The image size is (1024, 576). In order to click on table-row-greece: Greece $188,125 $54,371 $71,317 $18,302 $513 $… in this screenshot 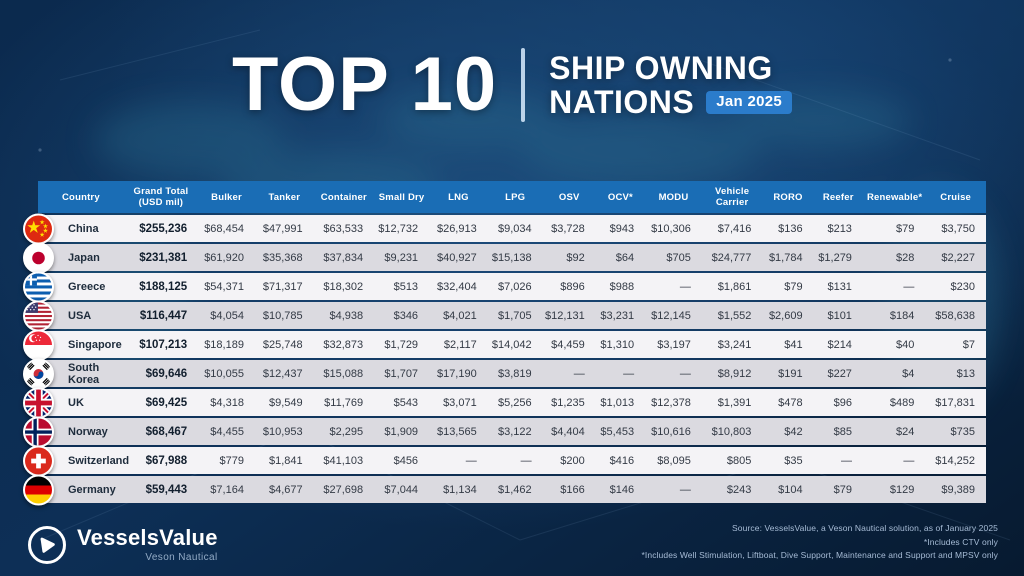, I will do `click(504, 286)`.